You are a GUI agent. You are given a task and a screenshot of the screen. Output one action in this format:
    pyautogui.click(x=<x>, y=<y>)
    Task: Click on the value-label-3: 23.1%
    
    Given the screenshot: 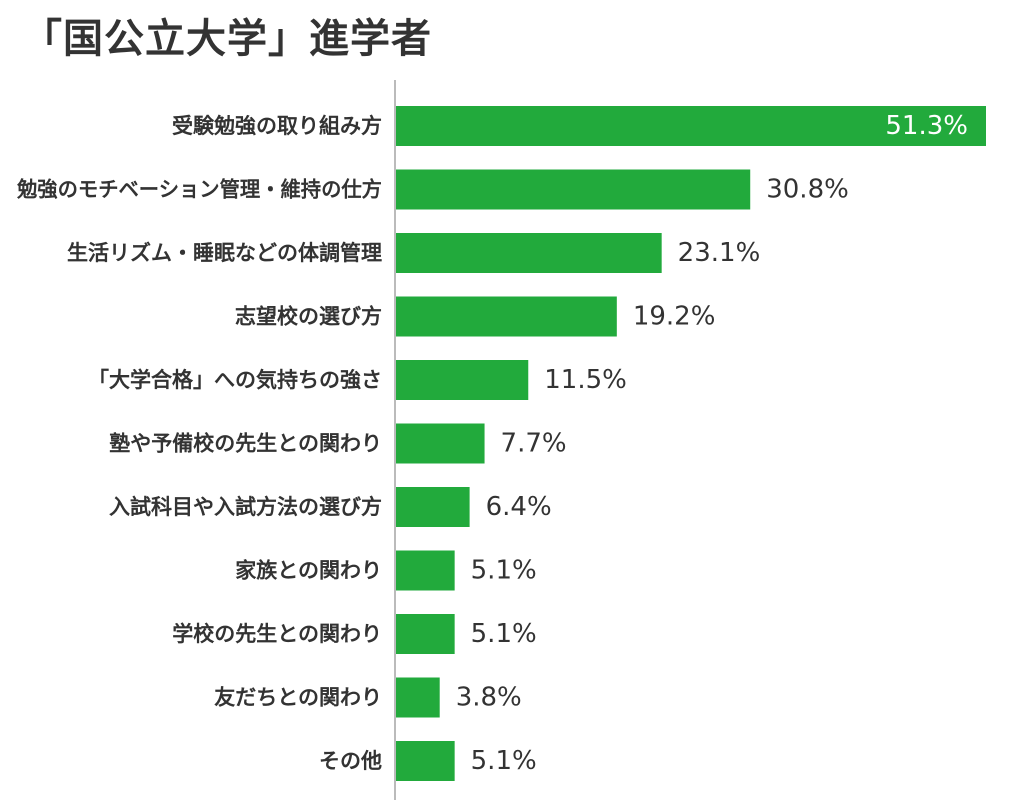 What is the action you would take?
    pyautogui.click(x=719, y=253)
    